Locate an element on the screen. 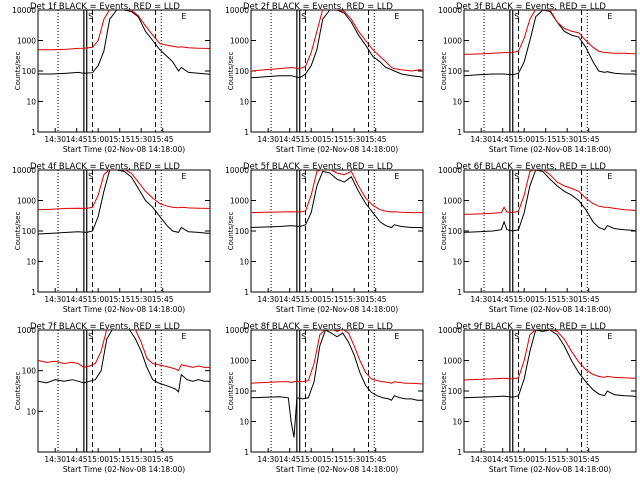 The image size is (640, 480). panel-title: Det 6f BLACK = Events, RED = LLD is located at coordinates (531, 167).